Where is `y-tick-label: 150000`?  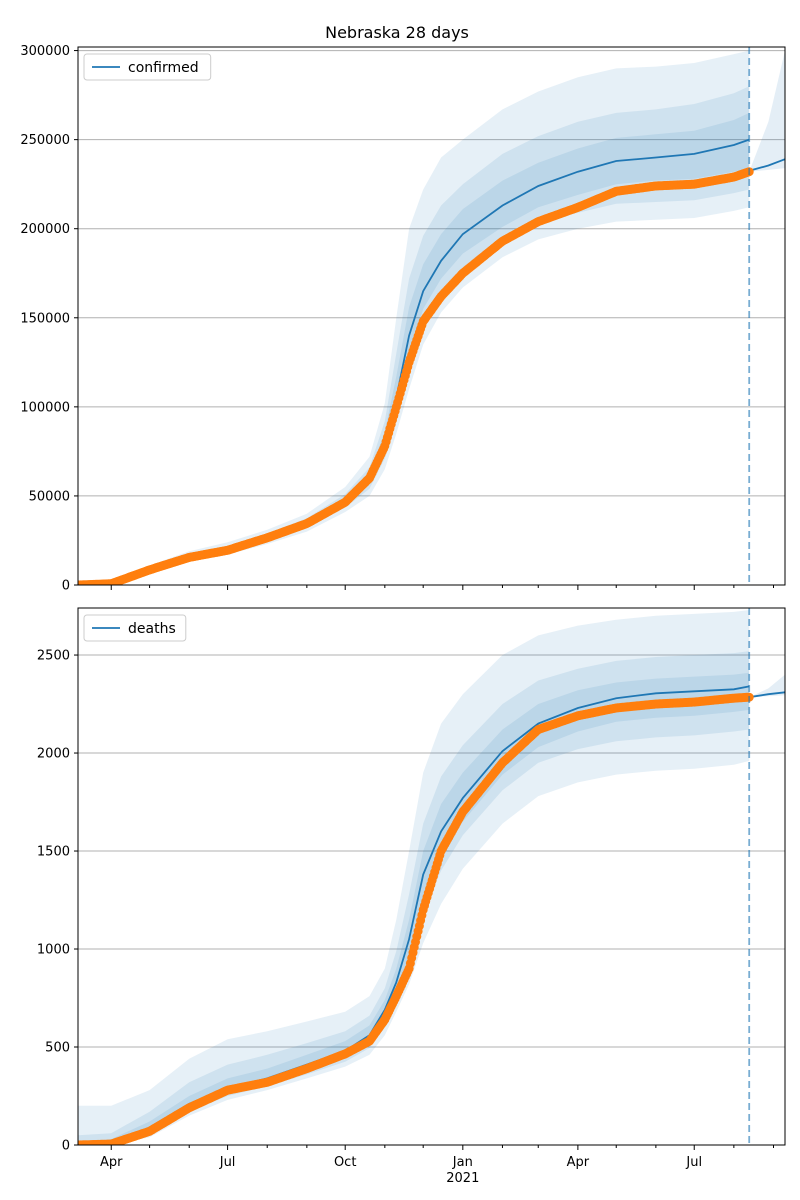
y-tick-label: 150000 is located at coordinates (45, 318).